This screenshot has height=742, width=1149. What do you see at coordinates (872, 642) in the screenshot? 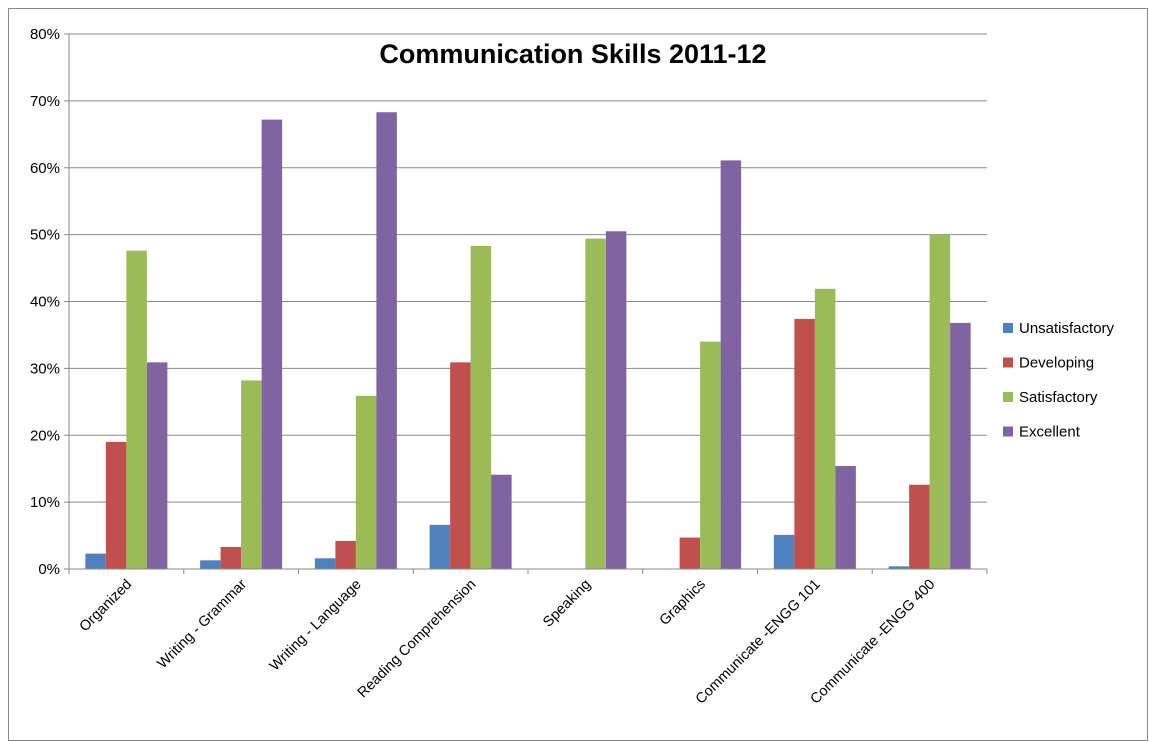
I see `x-tick-label: Communicate -ENGG 400` at bounding box center [872, 642].